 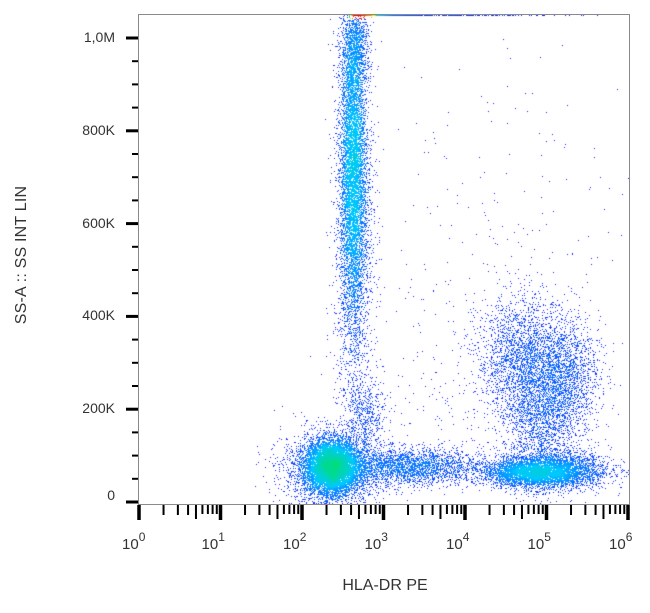 I want to click on y-axis-label: SS-A :: SS INT LIN, so click(x=21, y=255).